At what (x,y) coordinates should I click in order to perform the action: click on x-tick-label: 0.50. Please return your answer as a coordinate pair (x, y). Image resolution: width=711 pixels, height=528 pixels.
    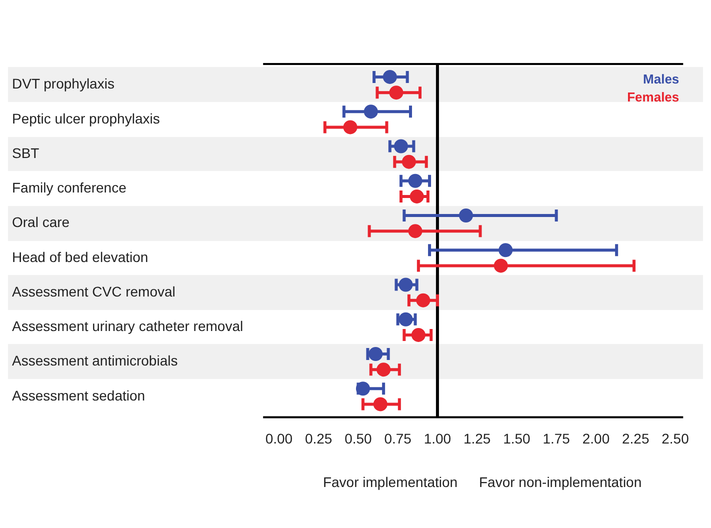
    Looking at the image, I should click on (358, 438).